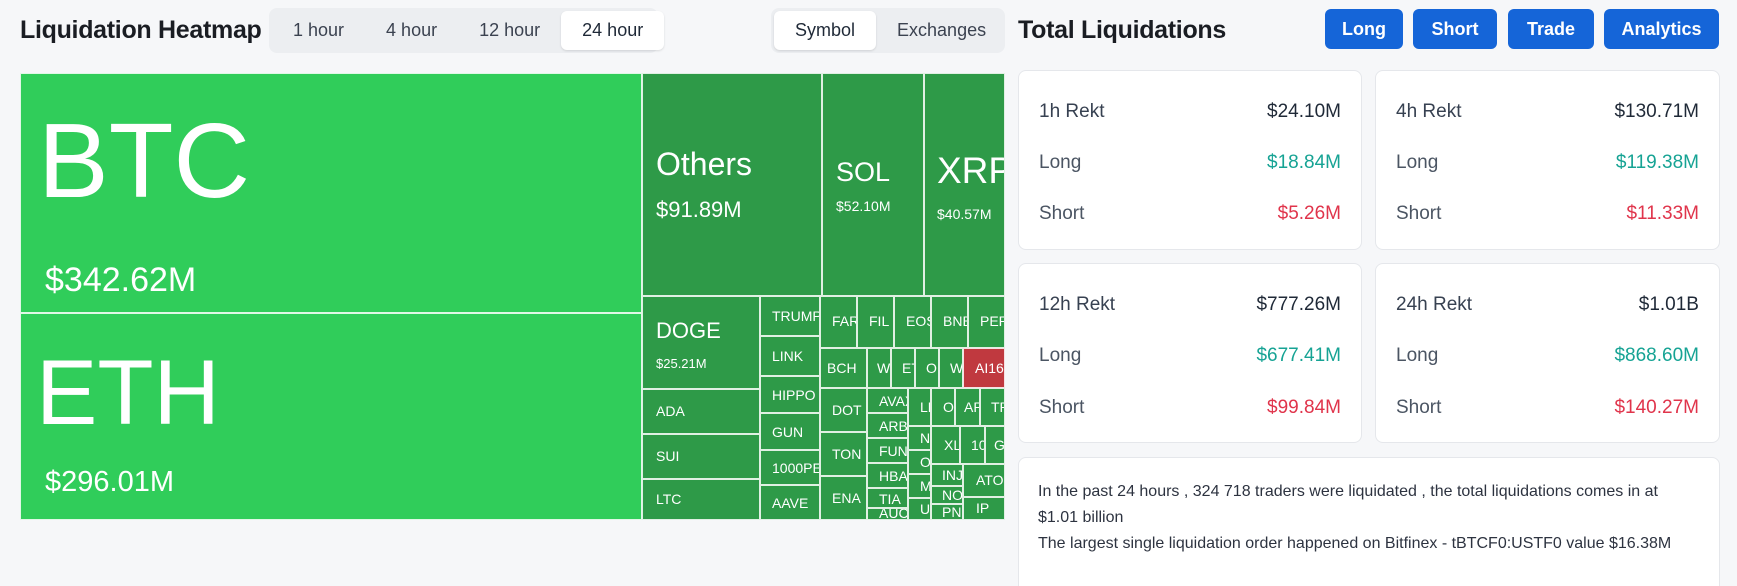  Describe the element at coordinates (893, 451) in the screenshot. I see `heatmap-symbol: FUN` at that location.